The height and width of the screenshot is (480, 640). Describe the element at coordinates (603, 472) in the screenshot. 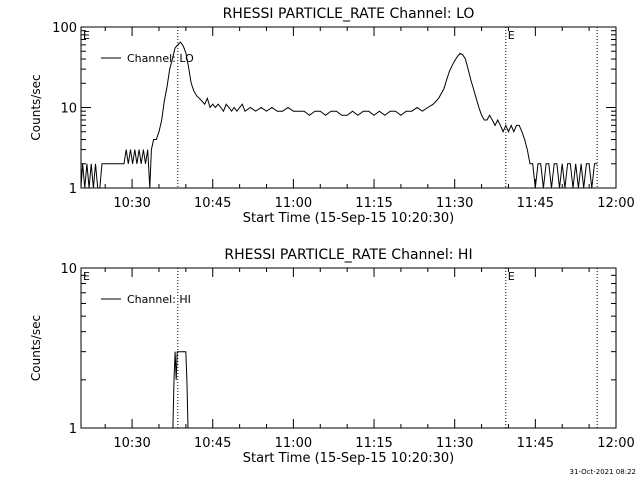

I see `footer-timestamp: 31-Oct-2021 08:22` at that location.